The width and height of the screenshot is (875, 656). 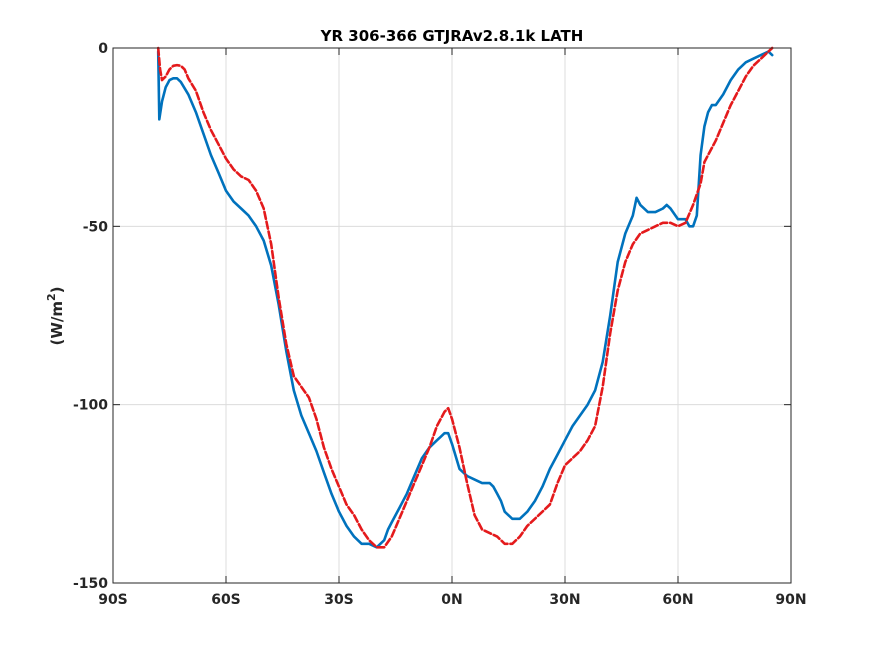 I want to click on y-tick-label: 0, so click(x=103, y=49).